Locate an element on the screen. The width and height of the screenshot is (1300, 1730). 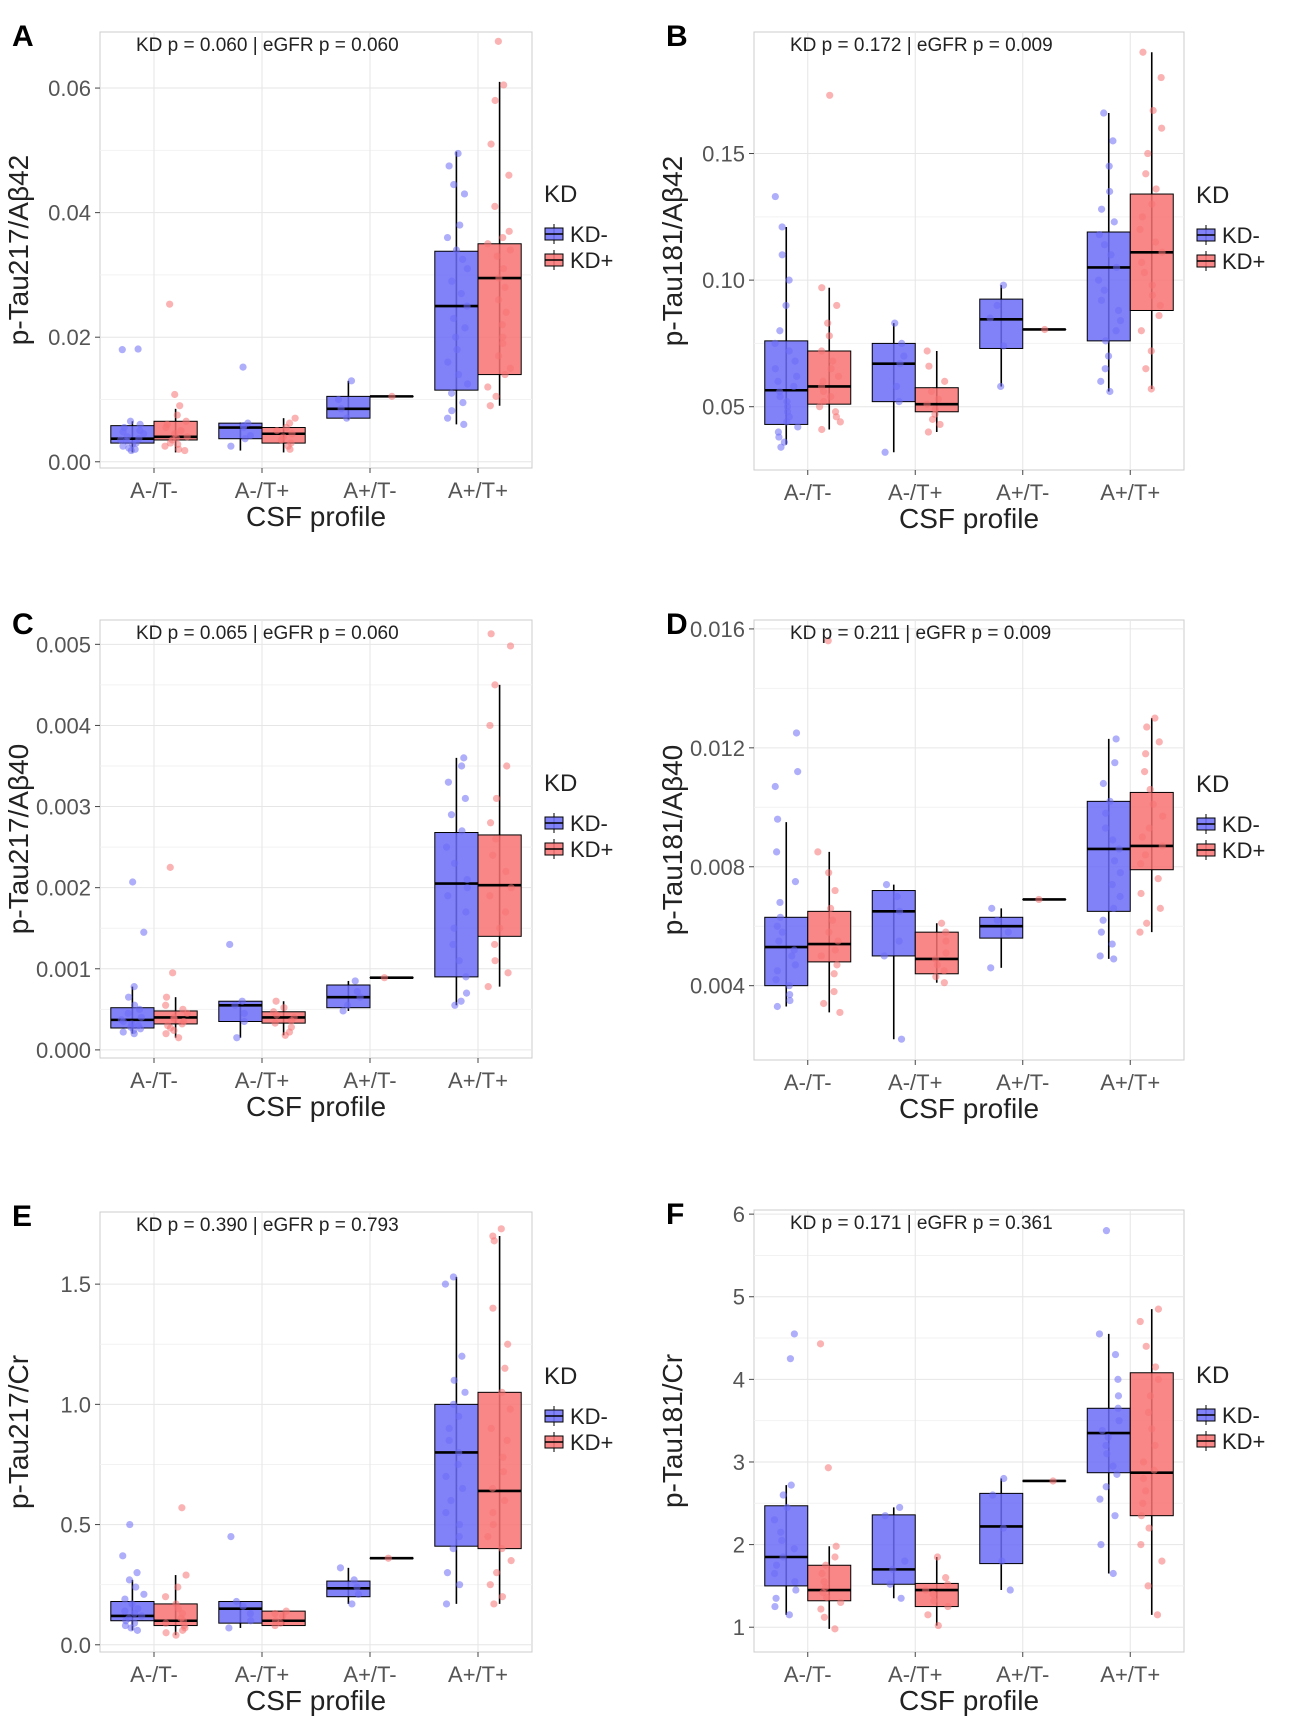
y-tick-label: 1.5 is located at coordinates (75, 1284).